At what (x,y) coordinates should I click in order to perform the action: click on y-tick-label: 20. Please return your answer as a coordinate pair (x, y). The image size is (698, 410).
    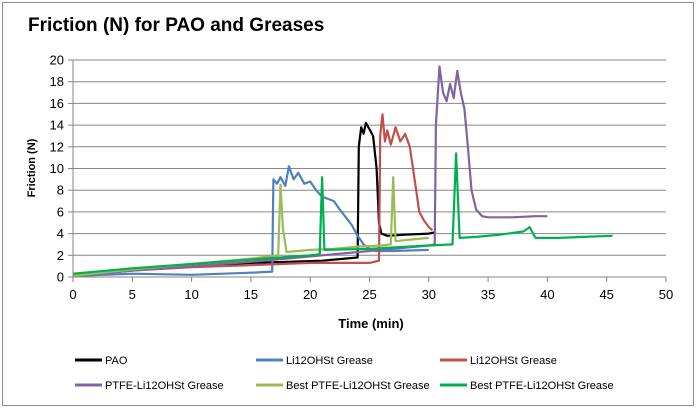
    Looking at the image, I should click on (57, 60).